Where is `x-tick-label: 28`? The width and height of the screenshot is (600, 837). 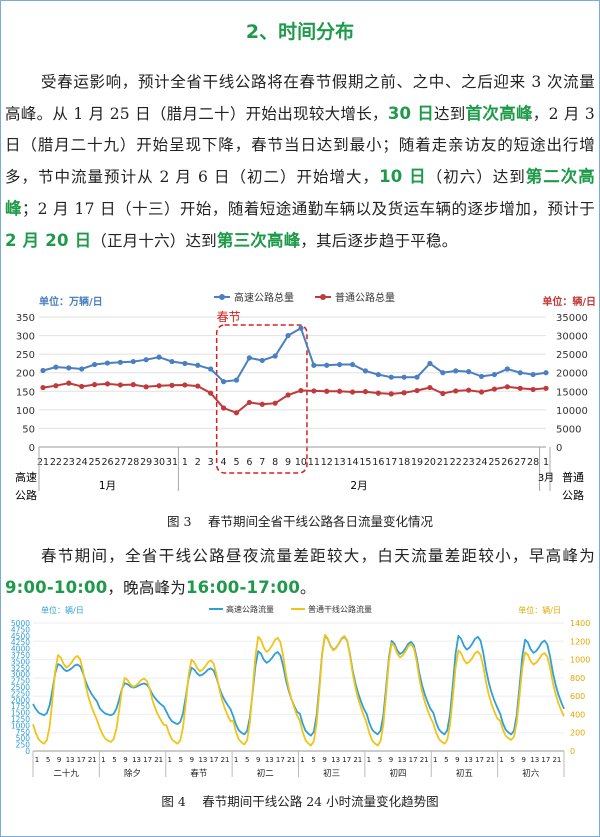
x-tick-label: 28 is located at coordinates (133, 462).